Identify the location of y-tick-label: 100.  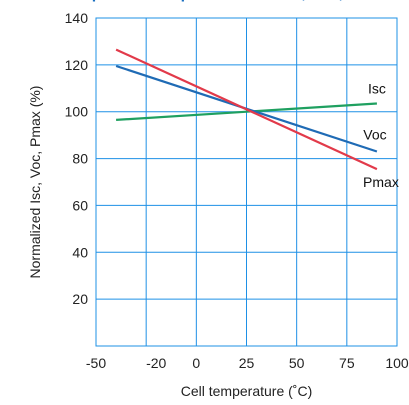
(77, 112).